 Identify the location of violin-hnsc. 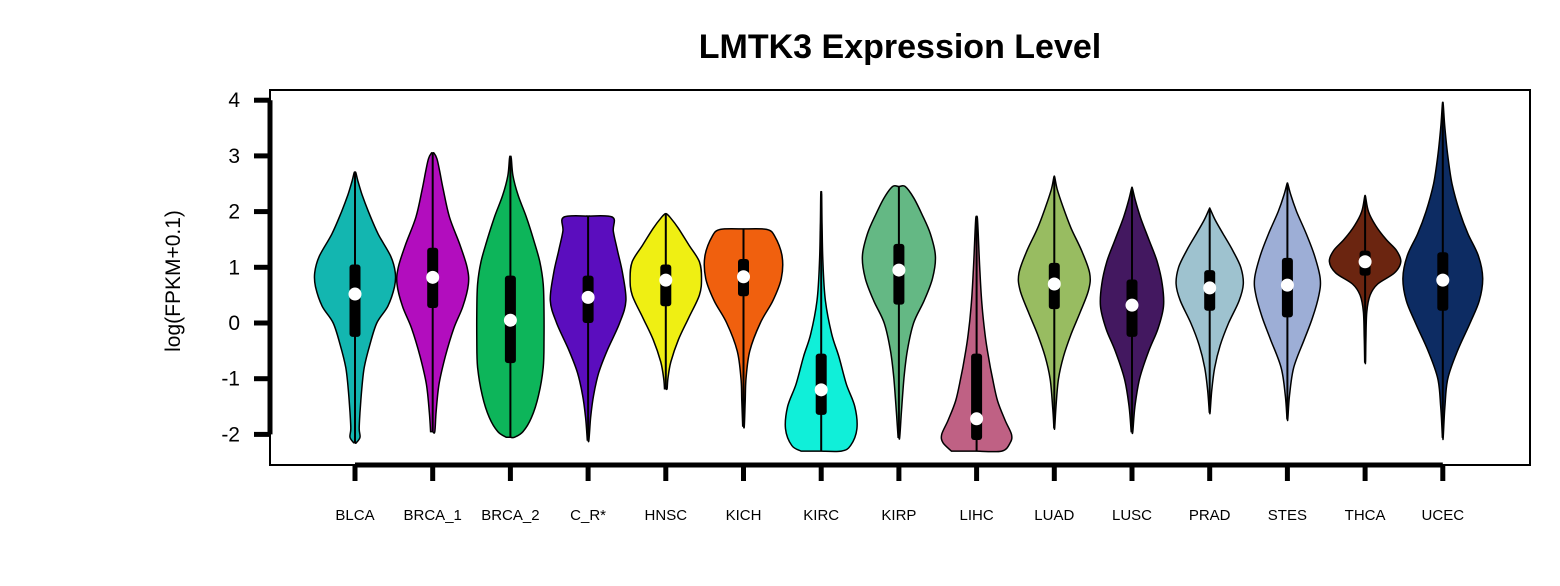
(666, 301).